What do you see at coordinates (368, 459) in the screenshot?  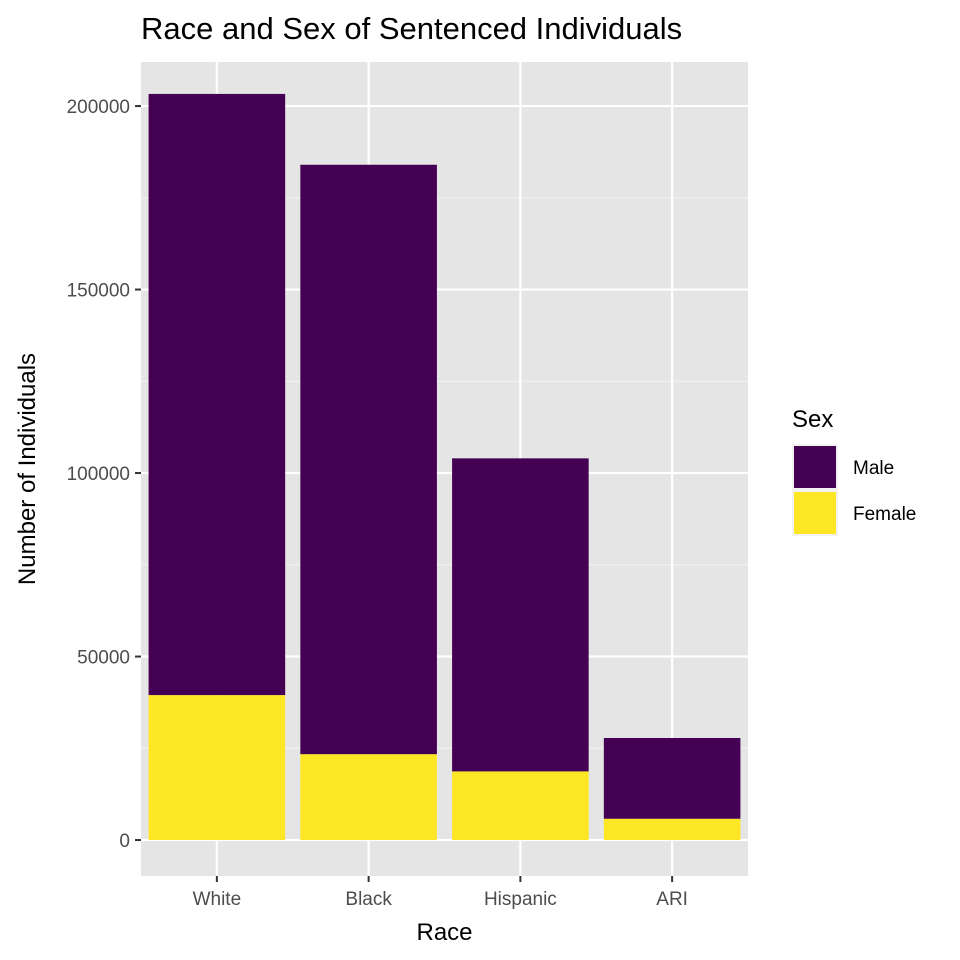 I see `bar-male-black` at bounding box center [368, 459].